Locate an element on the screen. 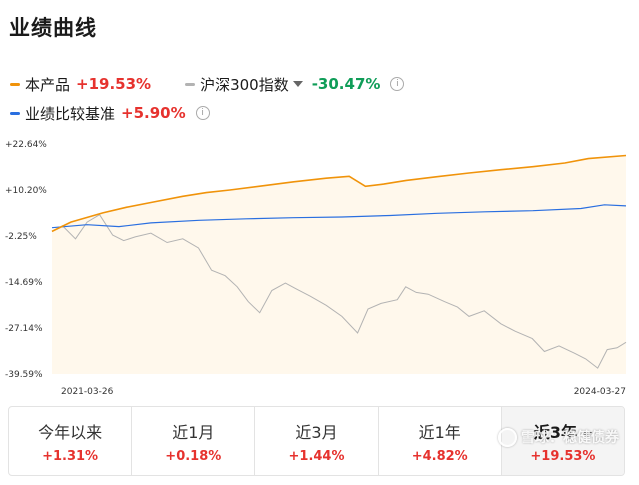 This screenshot has height=485, width=639. tab-1m: 近1月 +0.18% is located at coordinates (194, 441).